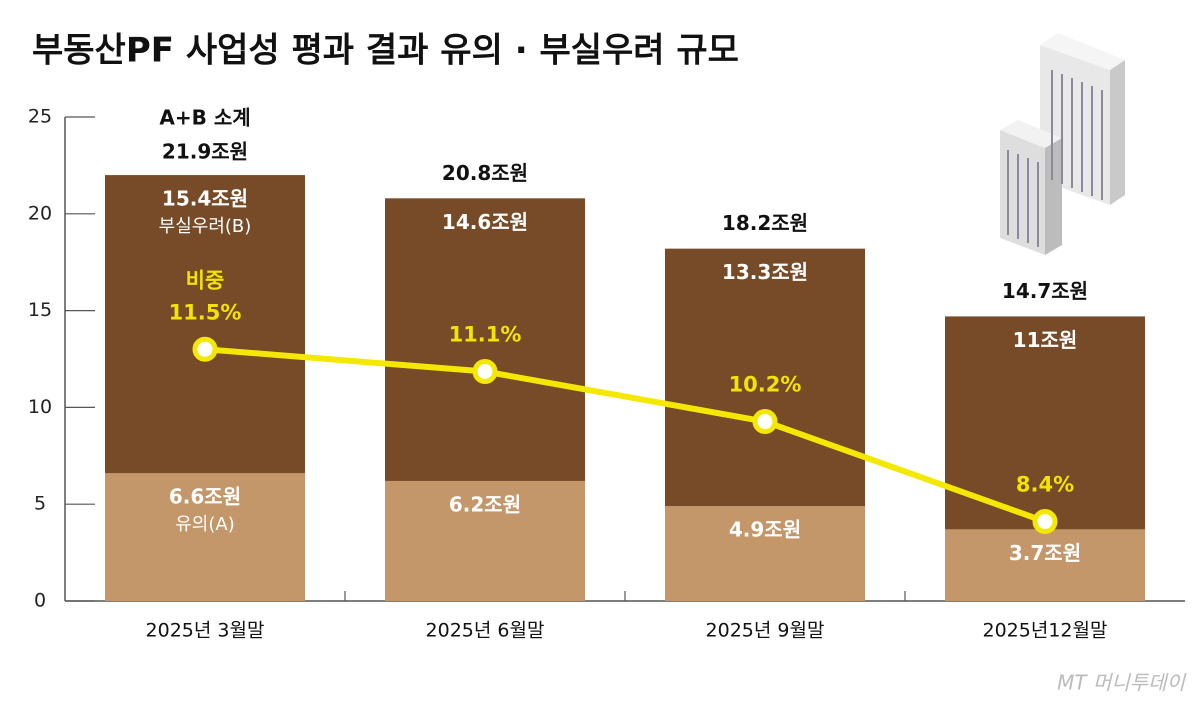 This screenshot has width=1200, height=705. I want to click on segment-label: 6.2조원, so click(485, 504).